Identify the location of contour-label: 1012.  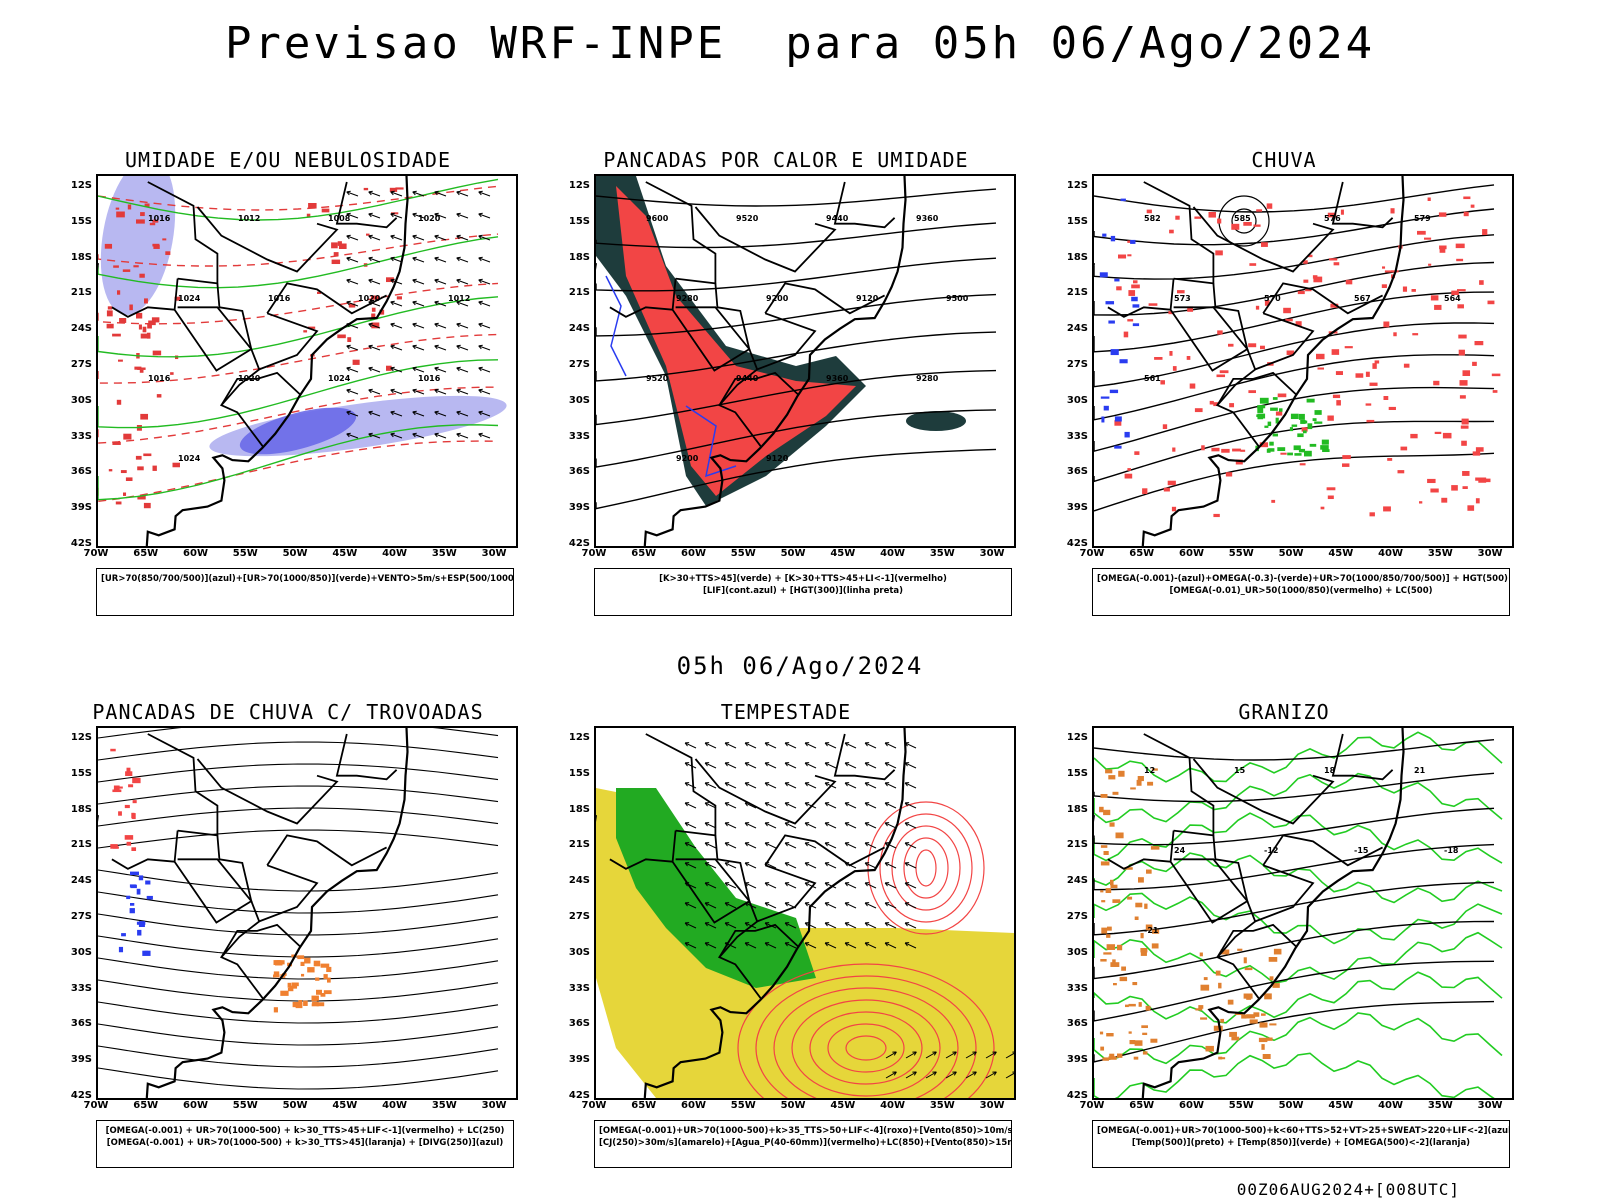
(249, 218).